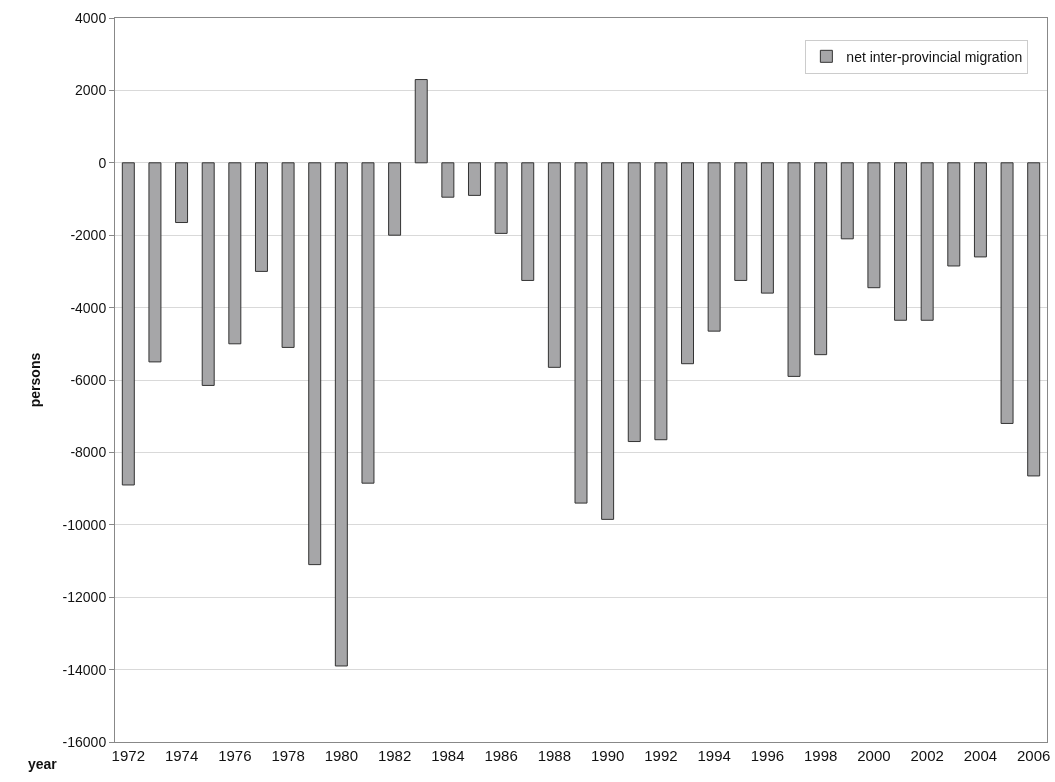 This screenshot has width=1055, height=782. Describe the element at coordinates (661, 755) in the screenshot. I see `x-tick-label: 1992` at that location.